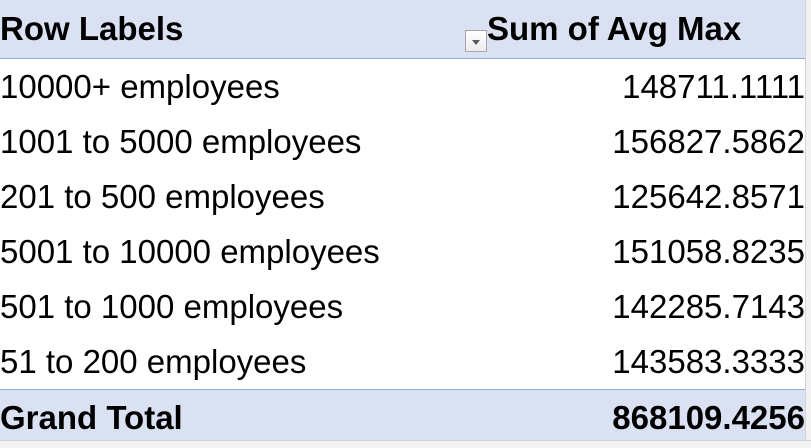 This screenshot has width=811, height=448. What do you see at coordinates (402, 87) in the screenshot?
I see `table-row: 10000+ employees 148711.1111` at bounding box center [402, 87].